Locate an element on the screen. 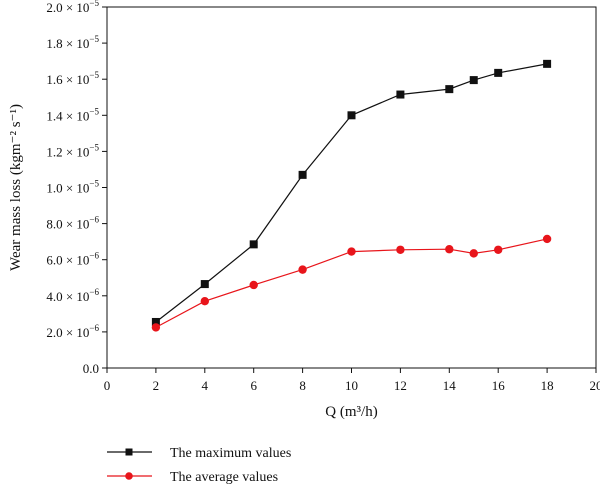 Image resolution: width=600 pixels, height=485 pixels. x-tick-label: 2 is located at coordinates (156, 385).